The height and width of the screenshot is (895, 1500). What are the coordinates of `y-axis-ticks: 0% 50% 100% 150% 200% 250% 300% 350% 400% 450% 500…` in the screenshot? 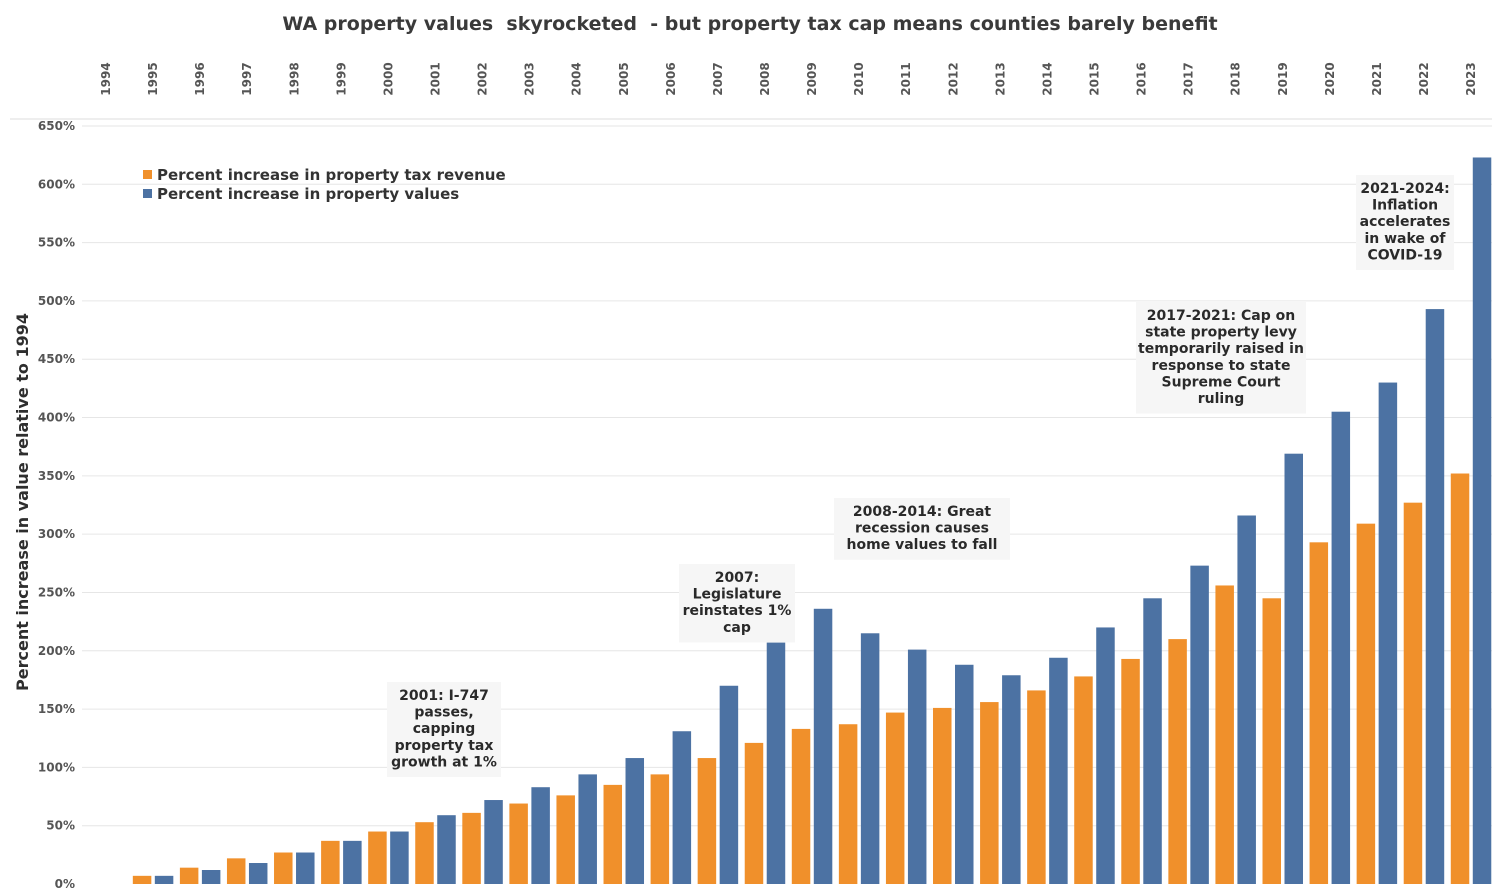 It's located at (56, 505).